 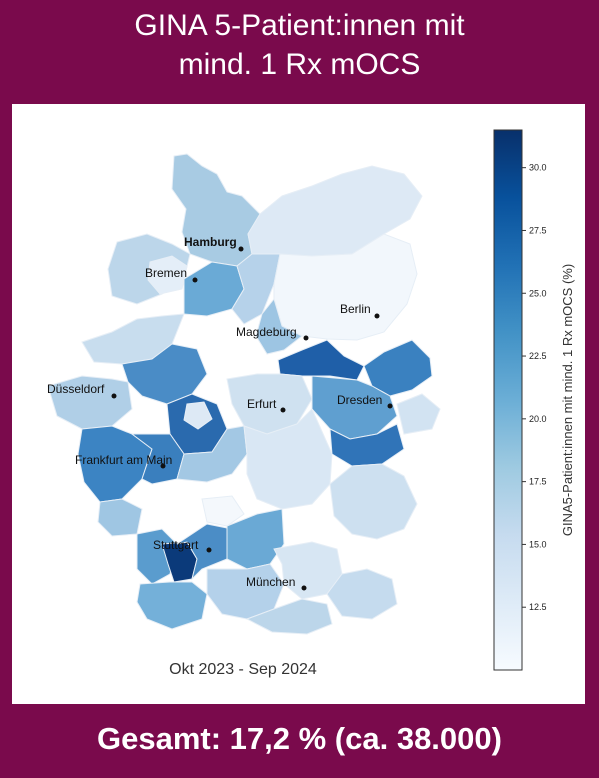 I want to click on title-line-2: mind. 1 Rx mOCS, so click(x=299, y=64).